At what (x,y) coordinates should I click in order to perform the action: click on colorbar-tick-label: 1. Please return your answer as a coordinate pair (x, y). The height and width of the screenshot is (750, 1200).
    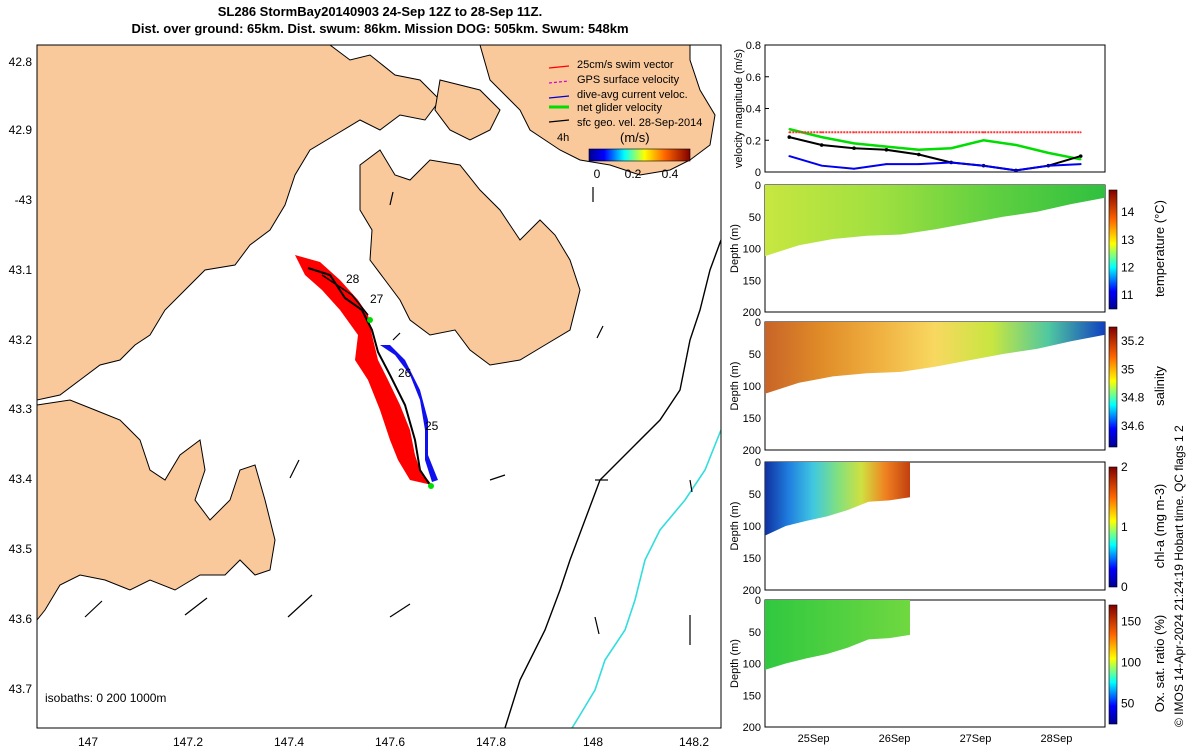
    Looking at the image, I should click on (1124, 527).